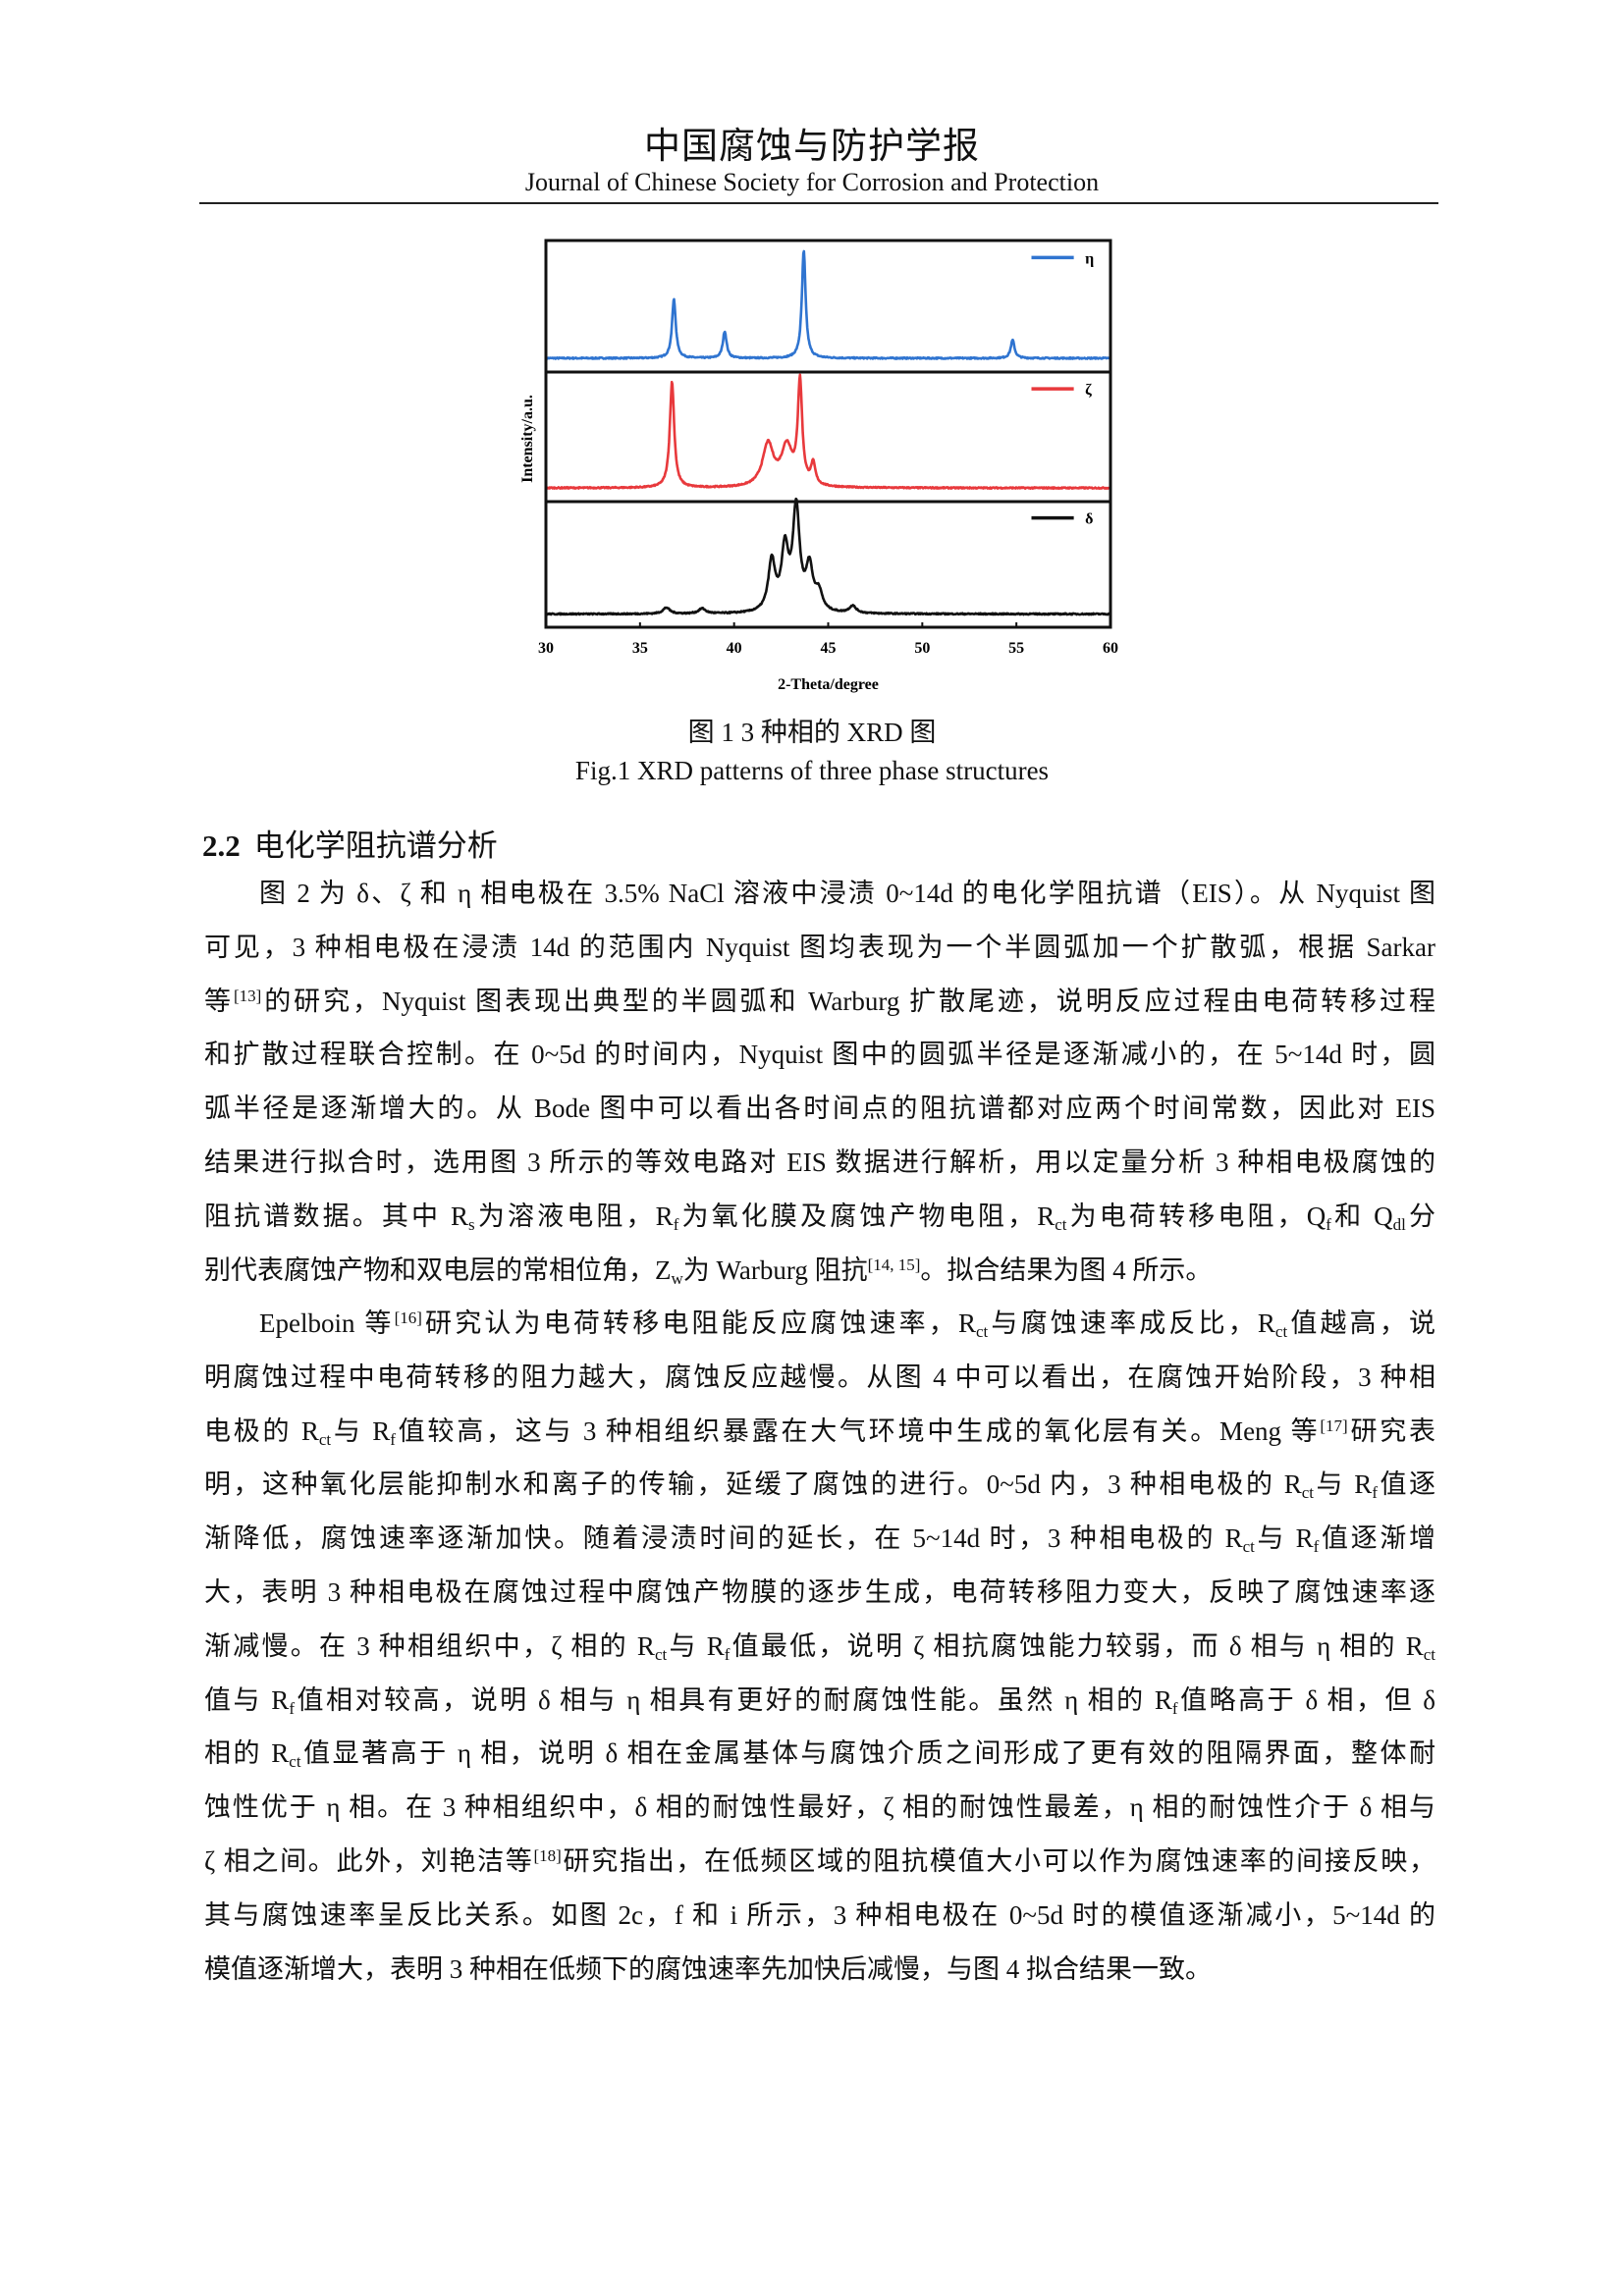 The image size is (1624, 2296). I want to click on y-axis-label: Intensity/a.u., so click(527, 439).